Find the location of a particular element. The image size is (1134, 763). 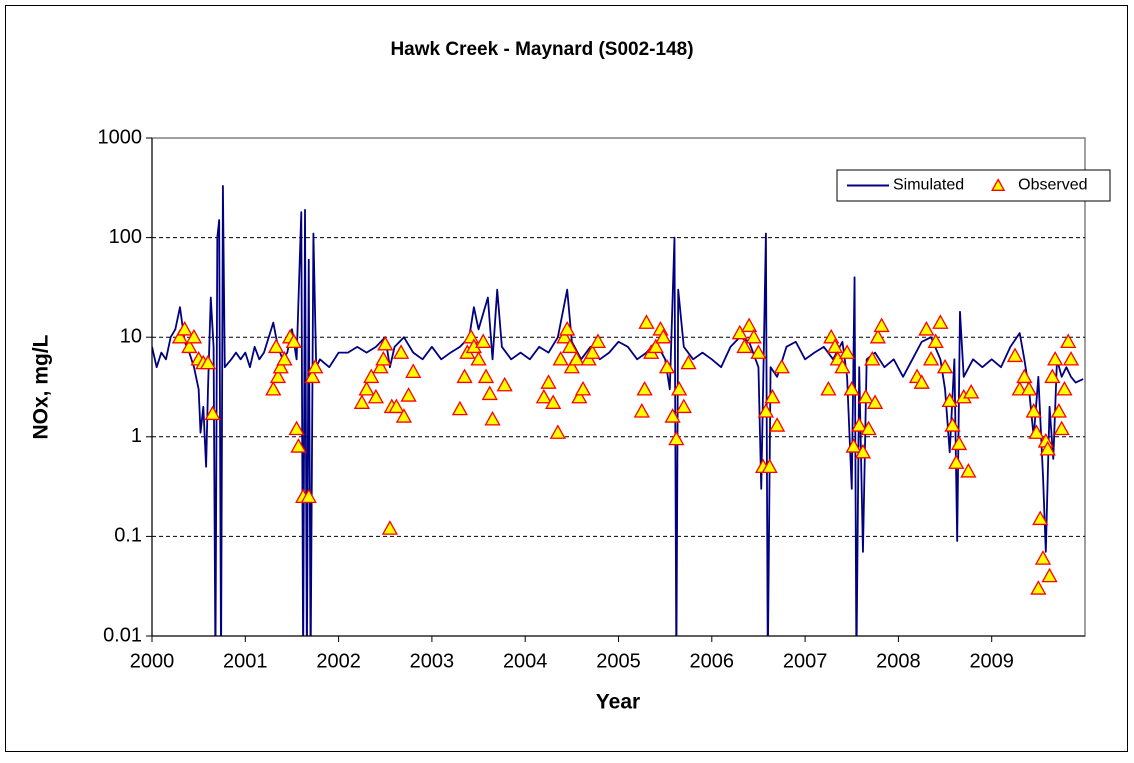

x-tick-label: 2009 is located at coordinates (991, 661).